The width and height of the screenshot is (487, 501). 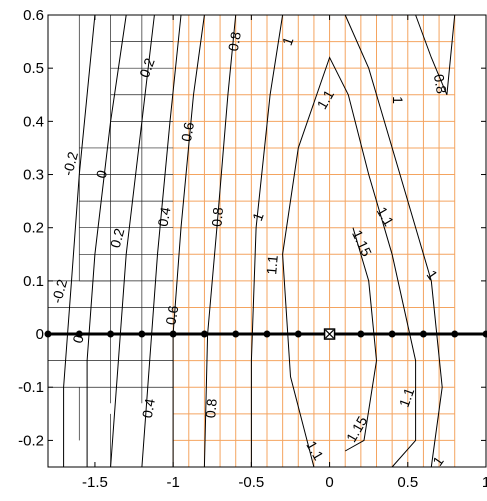 I want to click on x-tick-label: 0.5, so click(x=407, y=482).